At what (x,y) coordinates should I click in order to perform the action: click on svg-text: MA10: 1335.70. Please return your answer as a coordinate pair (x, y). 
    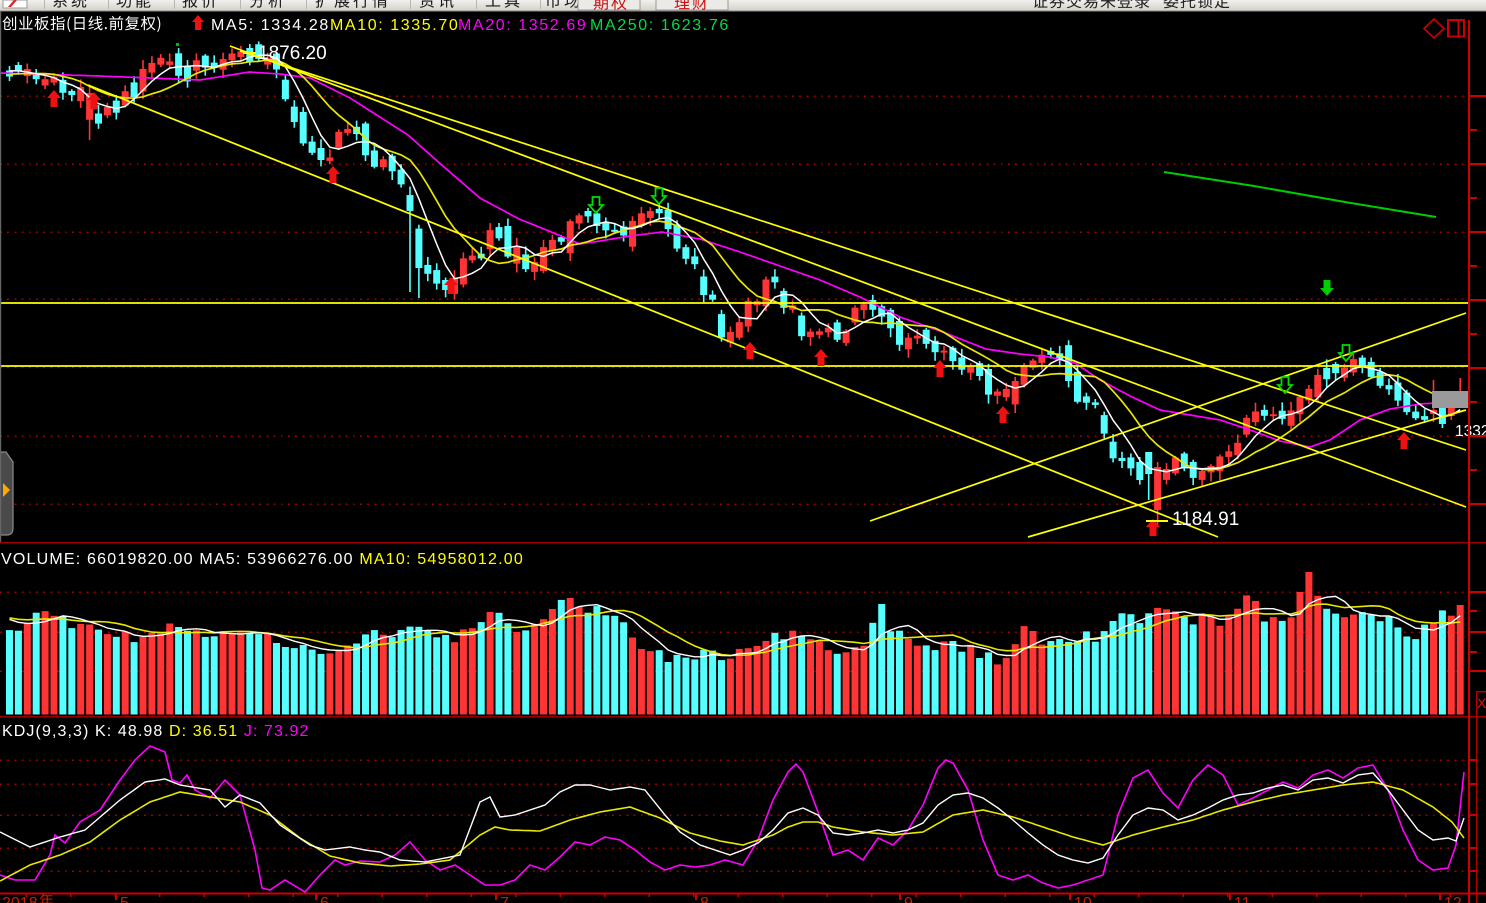
    Looking at the image, I should click on (394, 25).